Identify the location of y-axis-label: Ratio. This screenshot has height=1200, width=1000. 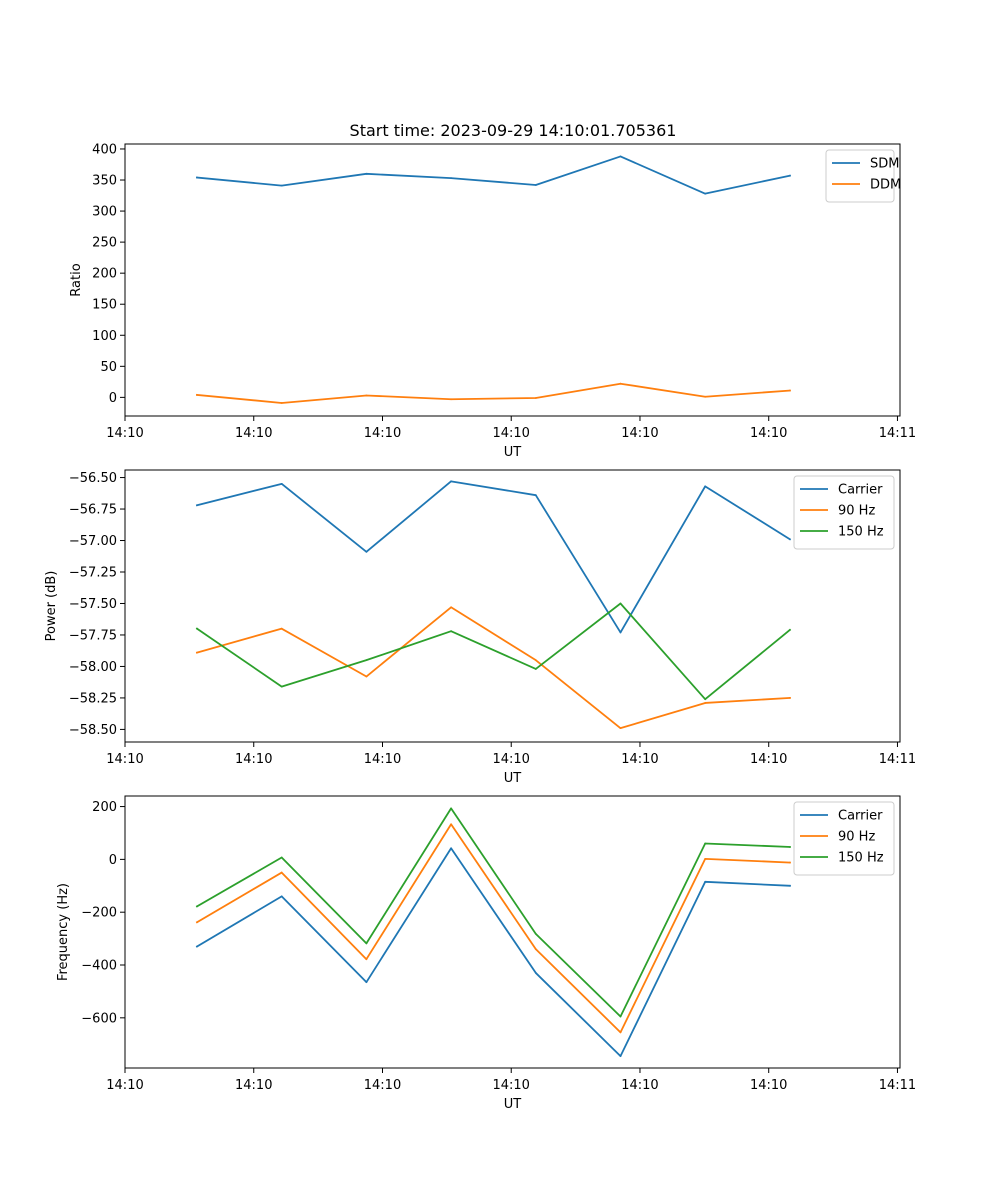
(76, 279).